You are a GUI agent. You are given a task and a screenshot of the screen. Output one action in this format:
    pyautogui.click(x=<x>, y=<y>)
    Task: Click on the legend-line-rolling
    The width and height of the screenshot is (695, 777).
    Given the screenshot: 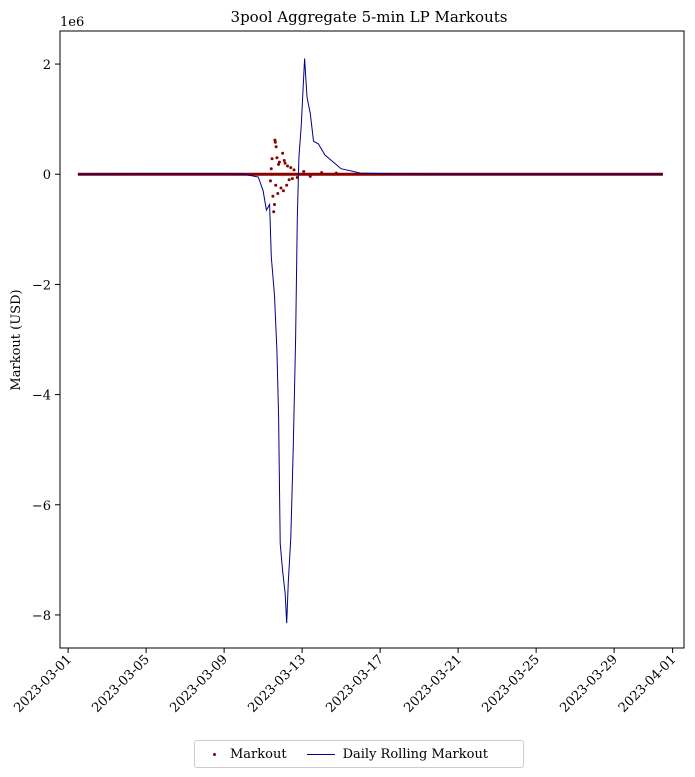 What is the action you would take?
    pyautogui.click(x=320, y=754)
    